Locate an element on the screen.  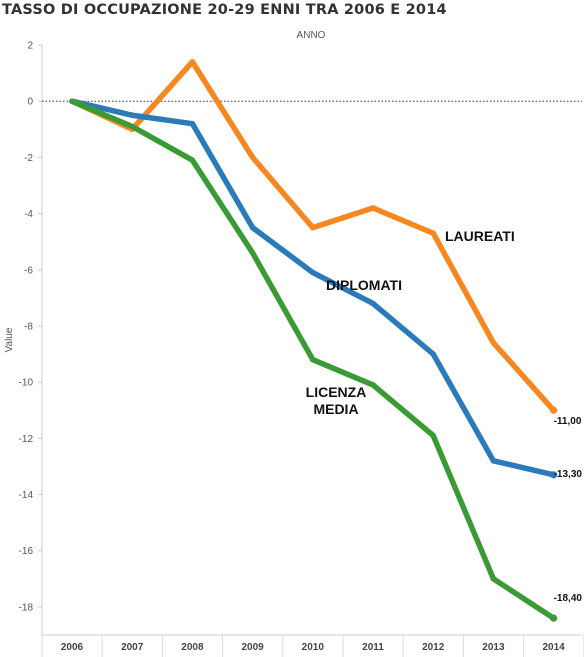
end-value-label: -13,30 is located at coordinates (568, 474).